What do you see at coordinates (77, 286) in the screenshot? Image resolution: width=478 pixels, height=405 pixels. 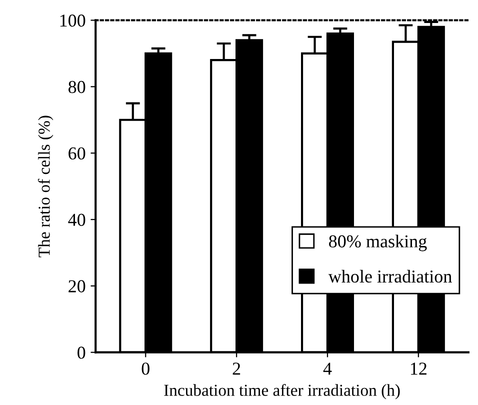 I see `y-tick-label: 20` at bounding box center [77, 286].